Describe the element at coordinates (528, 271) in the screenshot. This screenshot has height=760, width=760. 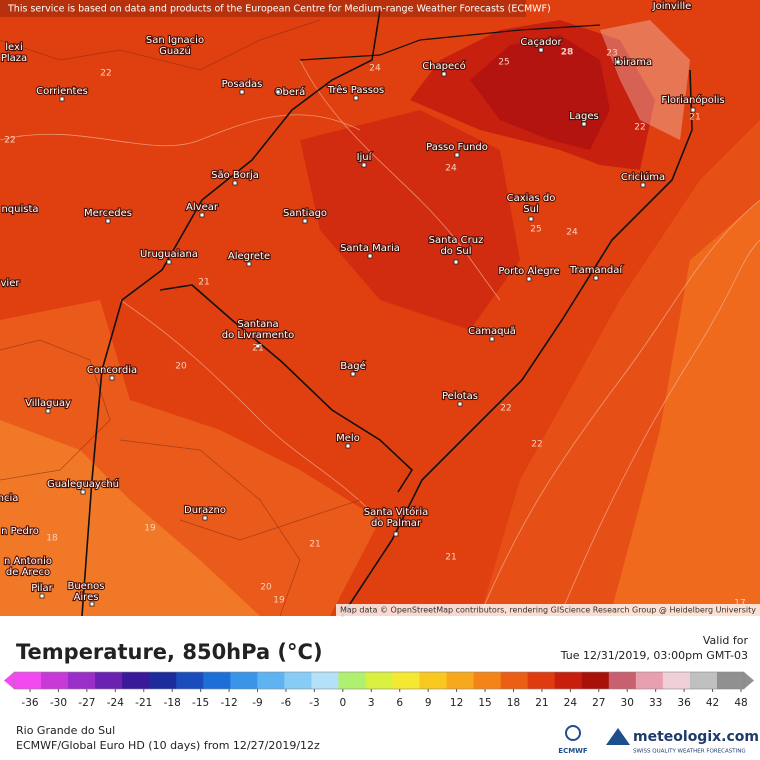
I see `place-label: Porto Alegre` at that location.